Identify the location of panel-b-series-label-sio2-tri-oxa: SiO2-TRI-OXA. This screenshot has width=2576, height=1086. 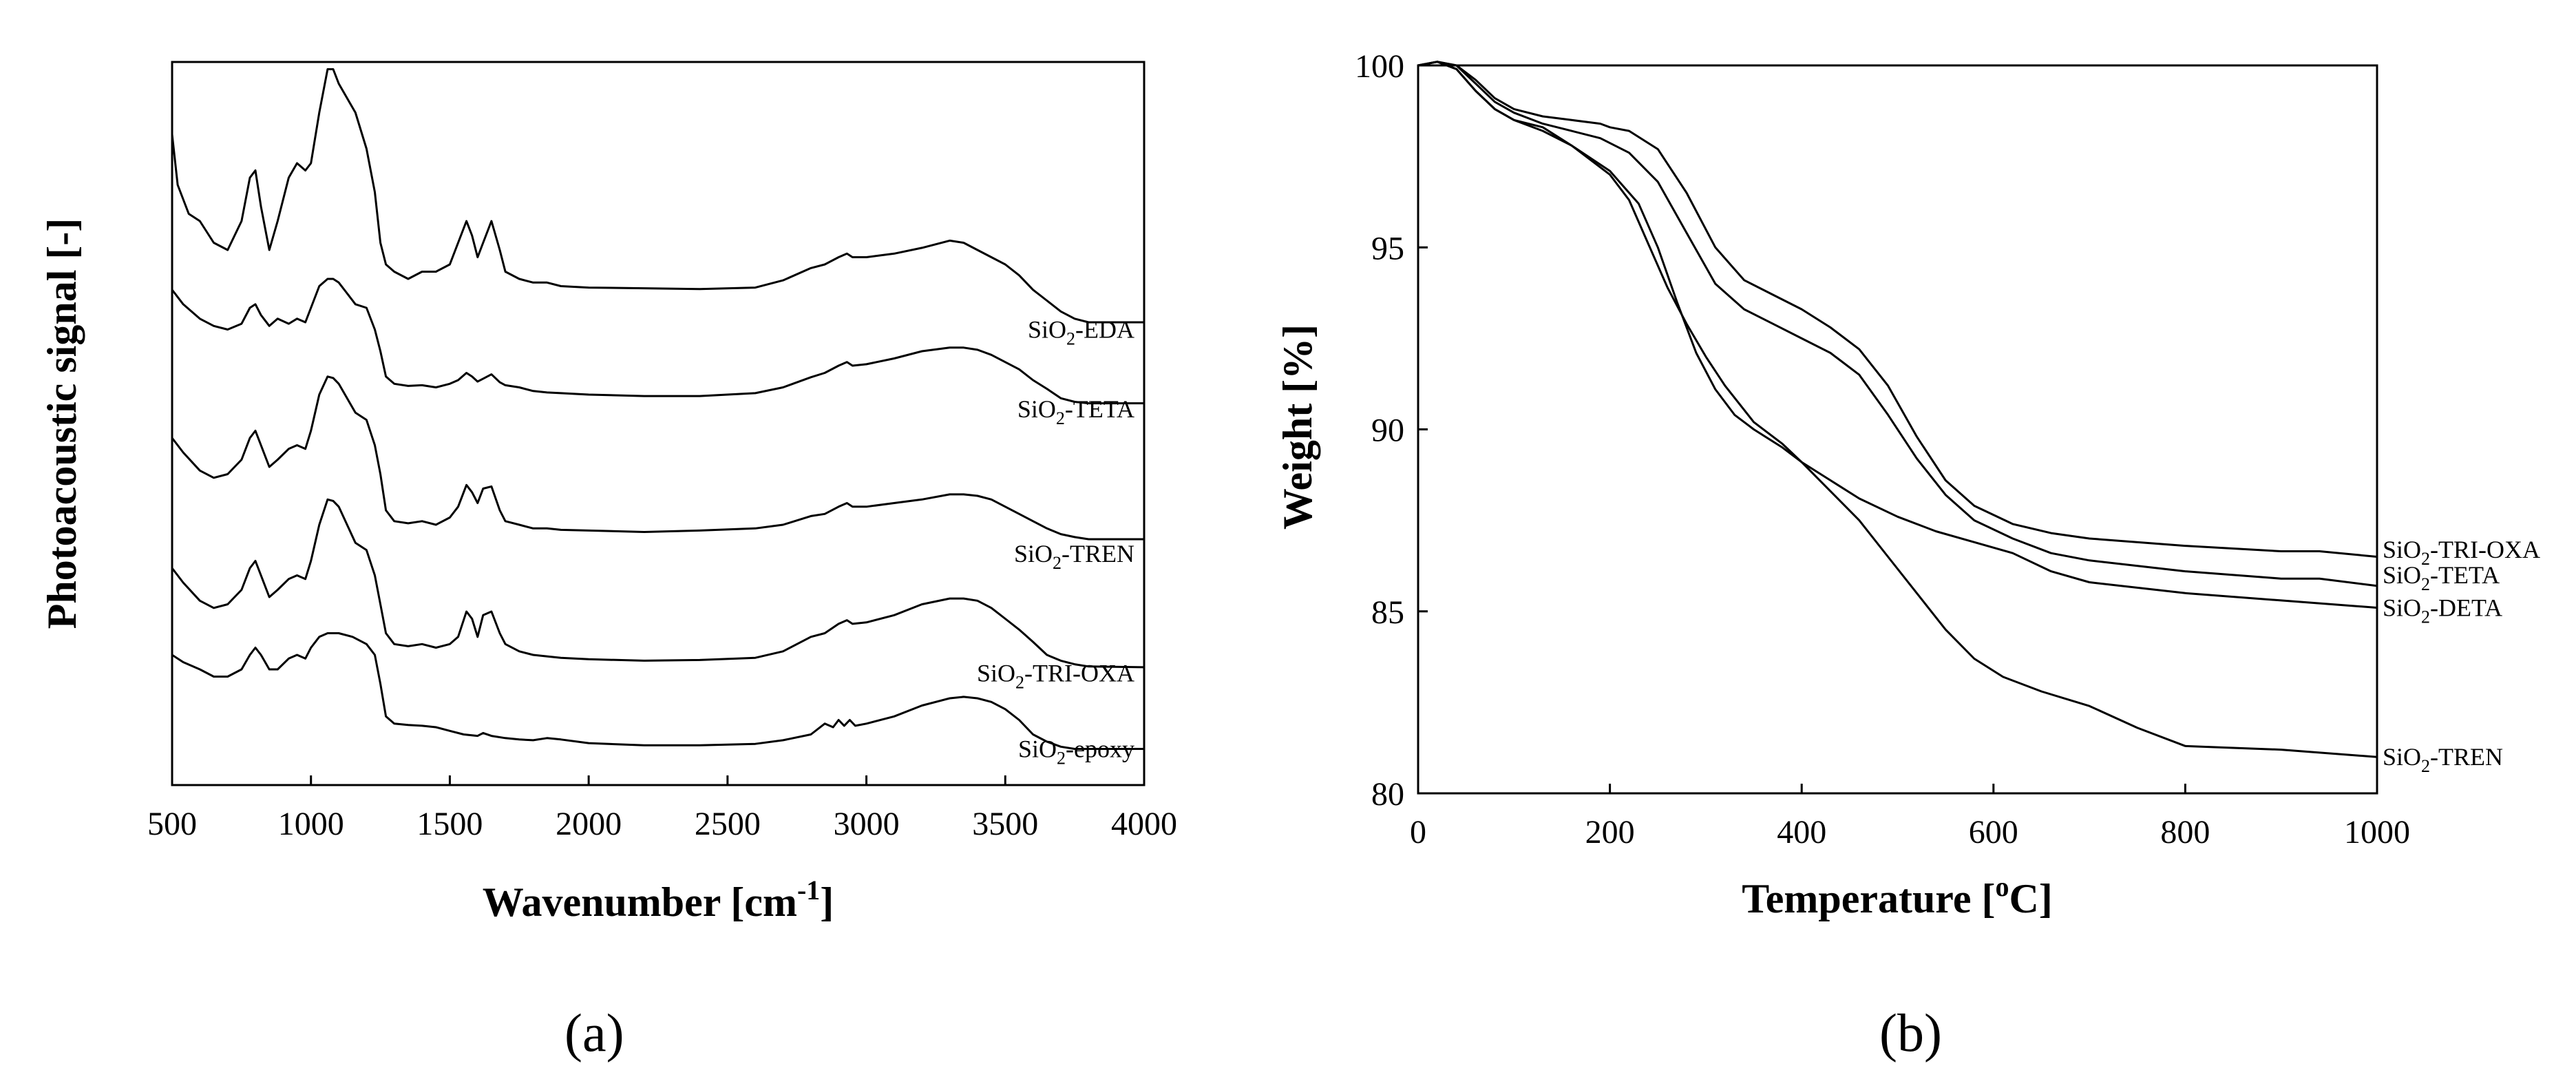
(2462, 552).